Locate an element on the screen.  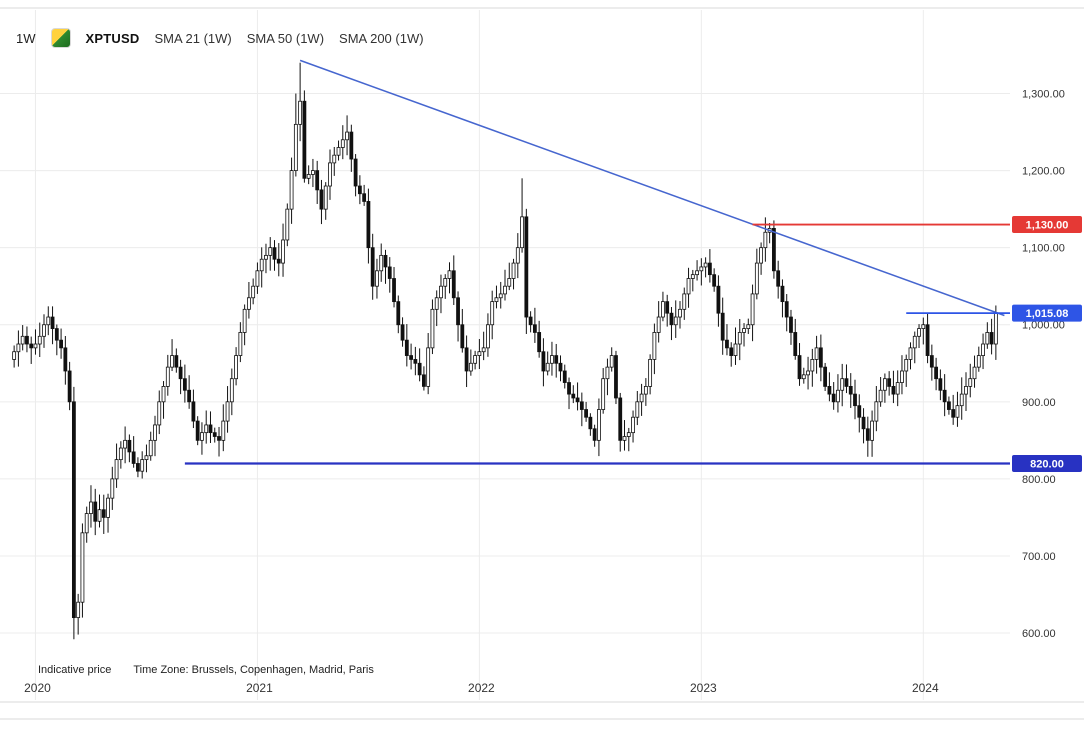
support-price-badge is located at coordinates (1047, 463).